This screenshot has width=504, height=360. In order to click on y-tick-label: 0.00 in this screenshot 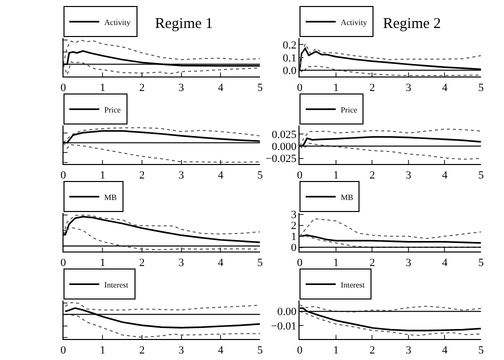, I will do `click(287, 312)`.